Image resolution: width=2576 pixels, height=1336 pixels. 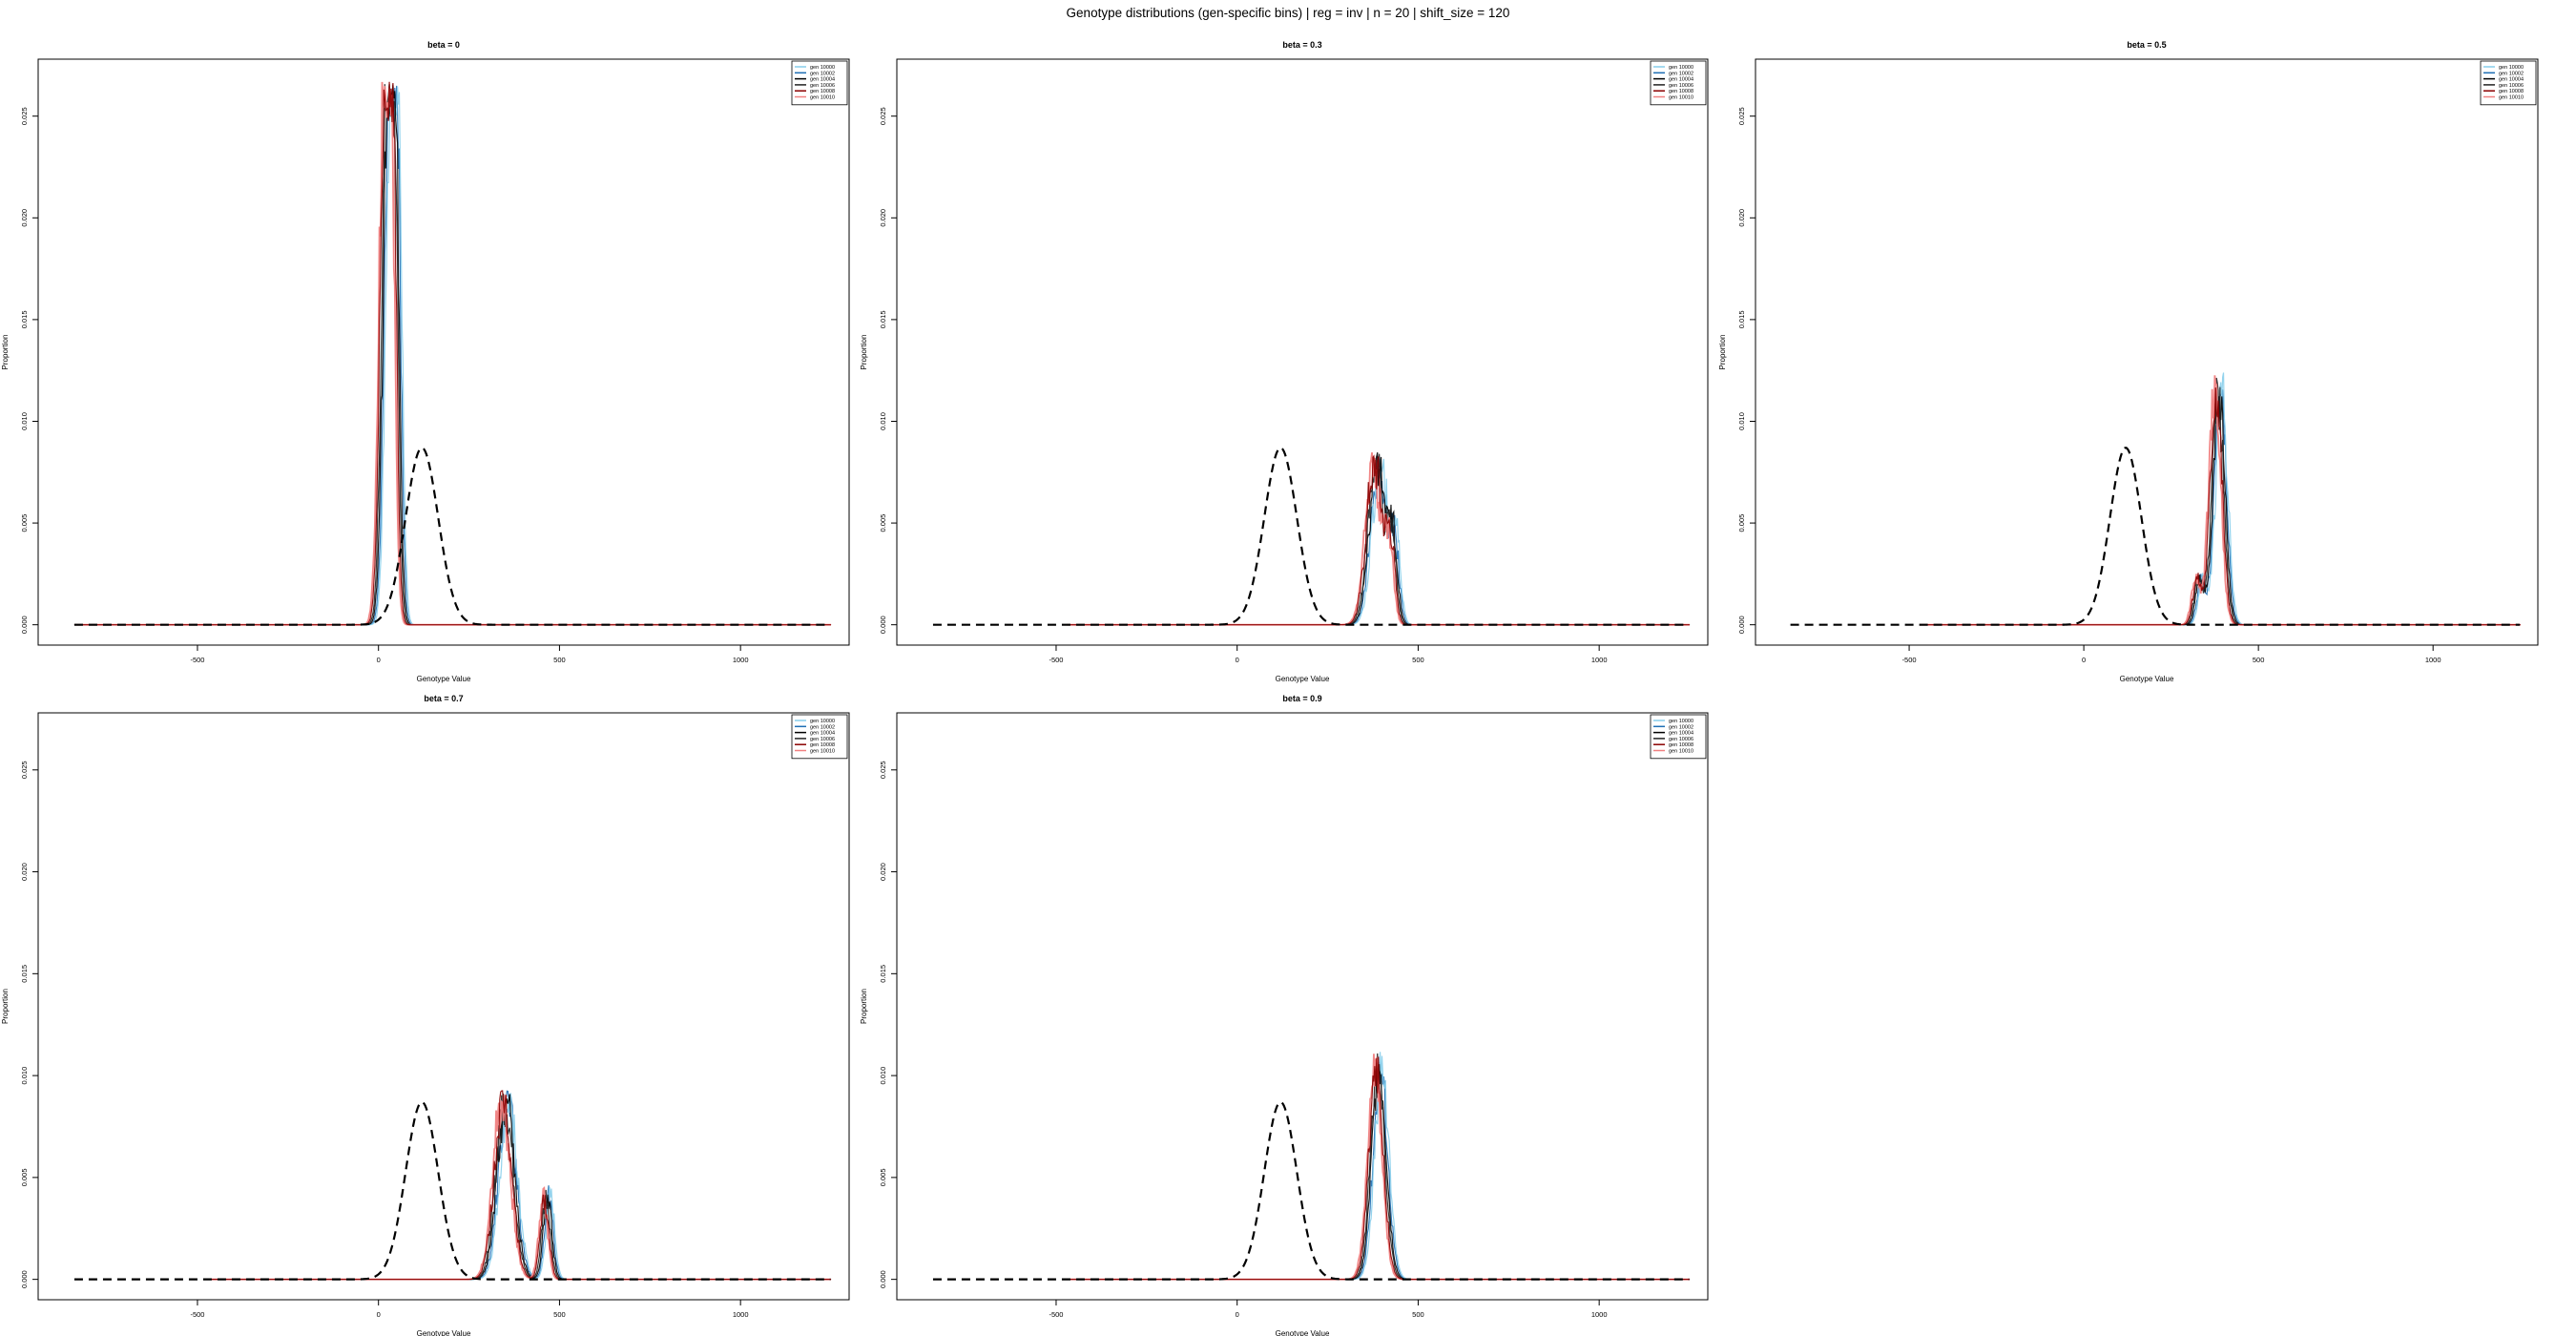 I want to click on panel-title: beta = 0.9, so click(x=1301, y=698).